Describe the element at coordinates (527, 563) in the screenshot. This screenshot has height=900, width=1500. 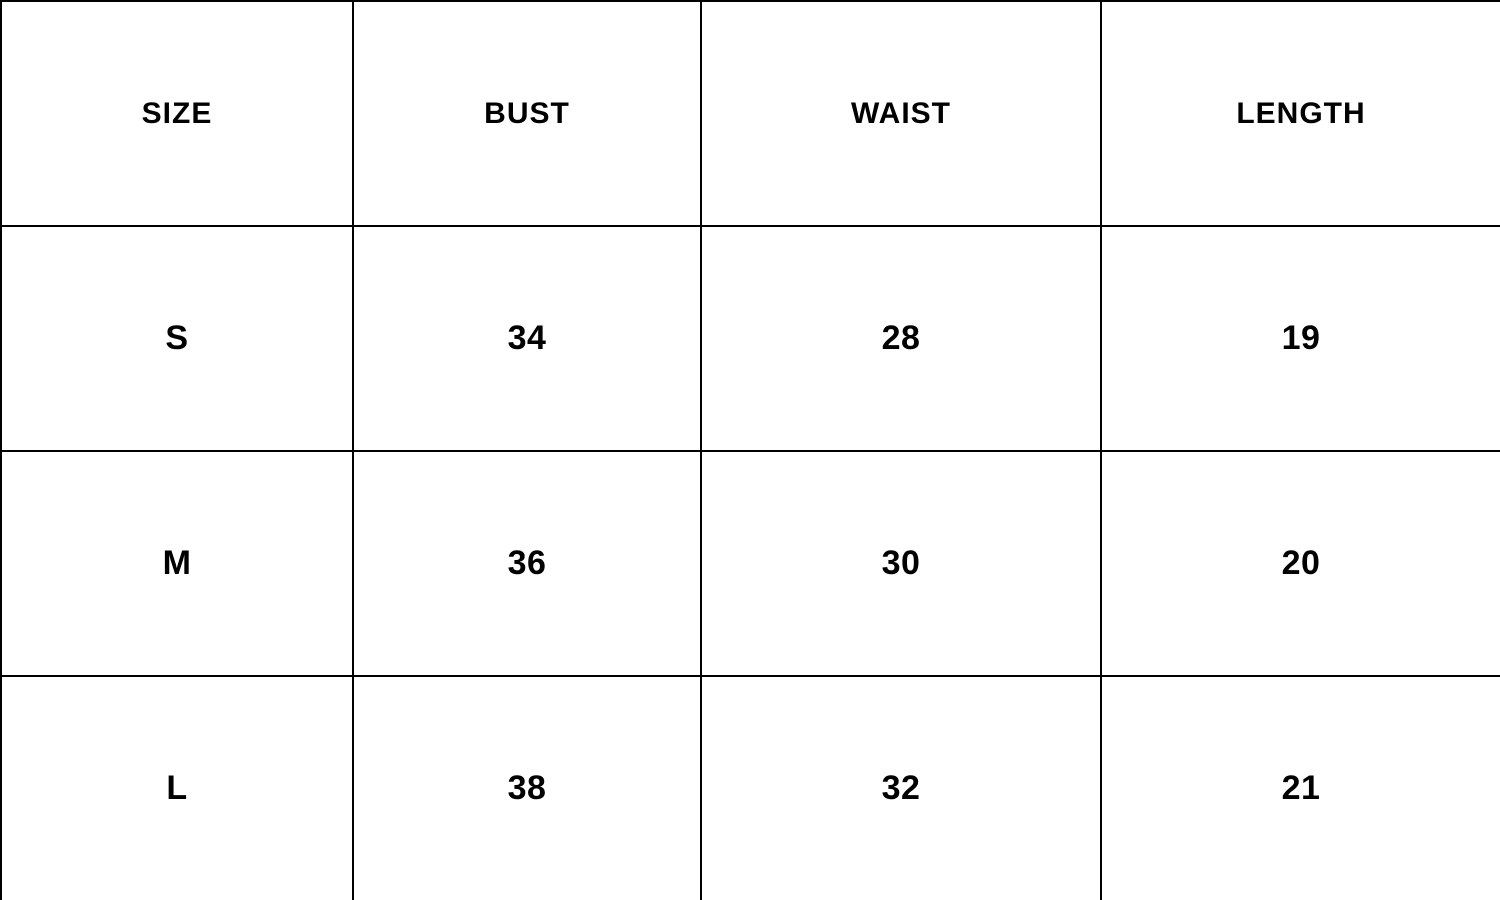
I see `cell-bust-m: 36` at that location.